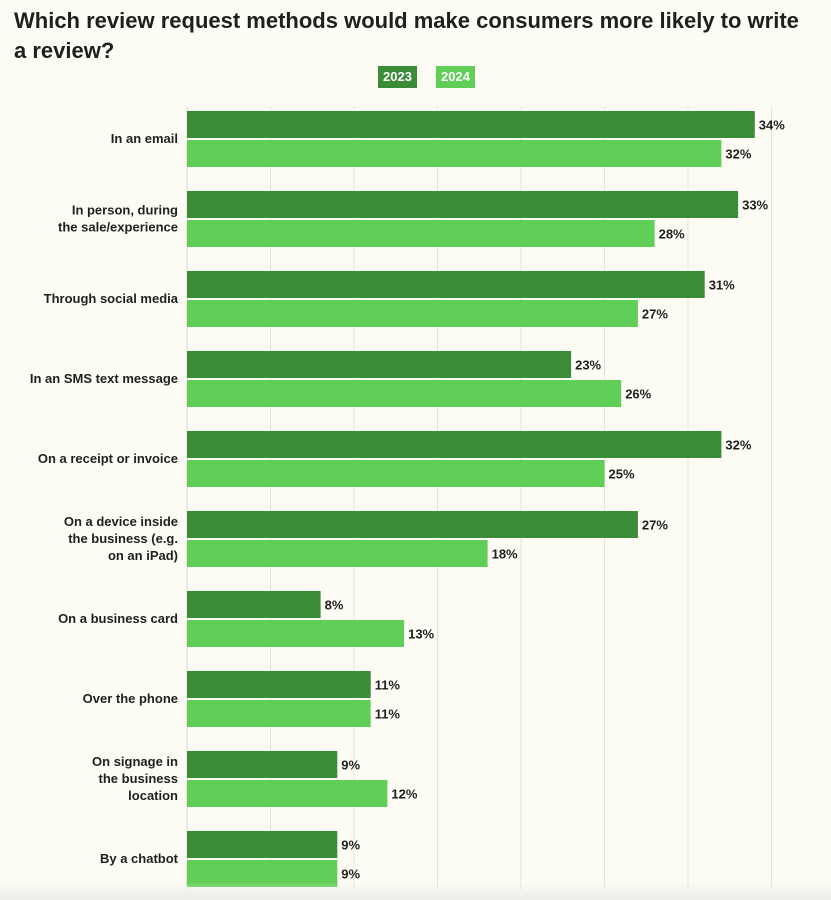 The width and height of the screenshot is (831, 900). What do you see at coordinates (421, 634) in the screenshot?
I see `data-label: 13%` at bounding box center [421, 634].